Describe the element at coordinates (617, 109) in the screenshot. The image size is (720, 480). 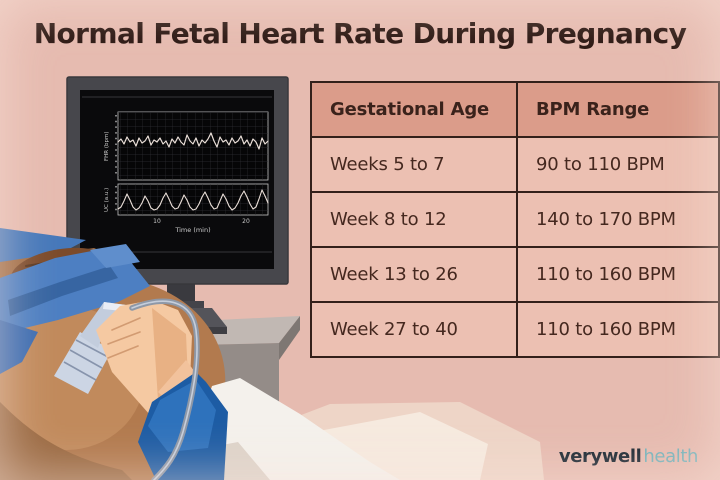
I see `col-header-bpm-range: BPM Range` at that location.